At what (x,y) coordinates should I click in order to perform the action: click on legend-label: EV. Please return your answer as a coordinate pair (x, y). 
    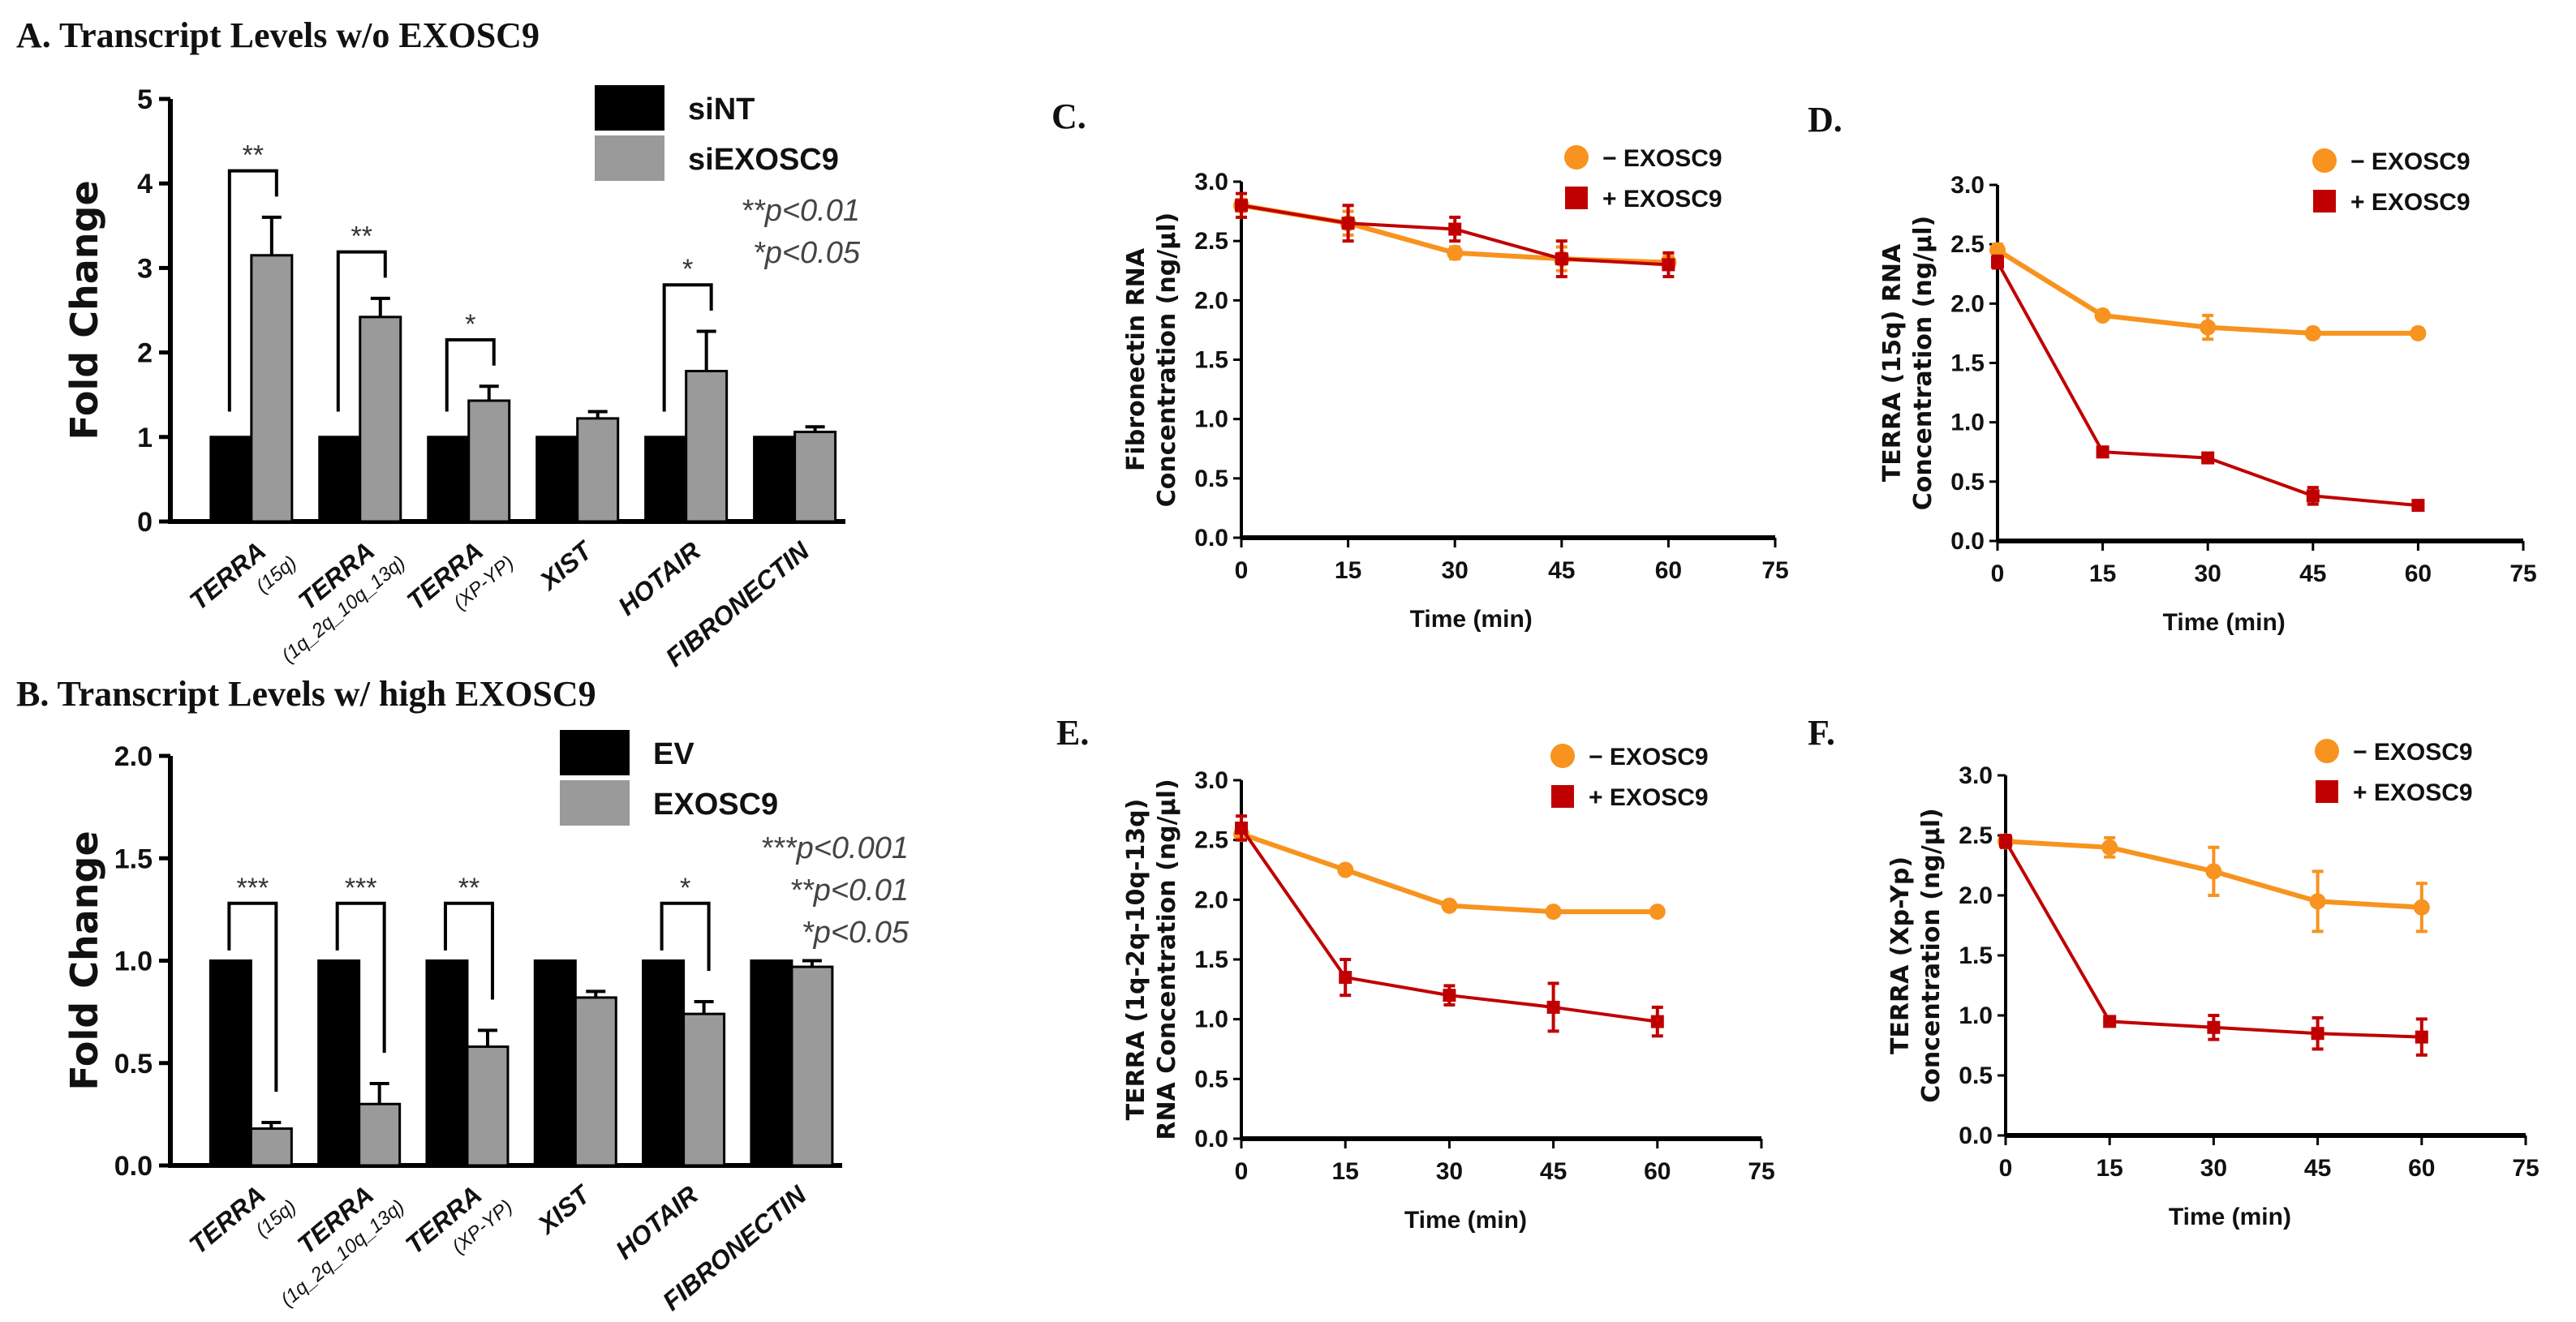
    Looking at the image, I should click on (674, 754).